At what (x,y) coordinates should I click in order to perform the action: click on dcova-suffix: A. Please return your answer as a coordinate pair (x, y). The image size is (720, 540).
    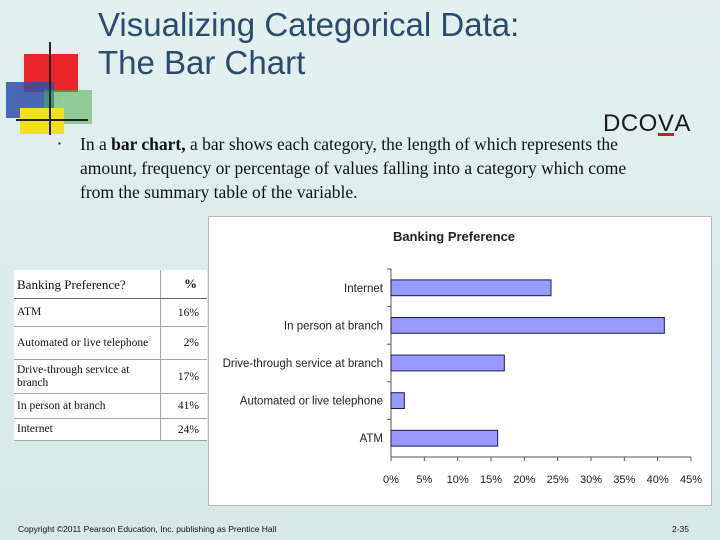
    Looking at the image, I should click on (682, 123).